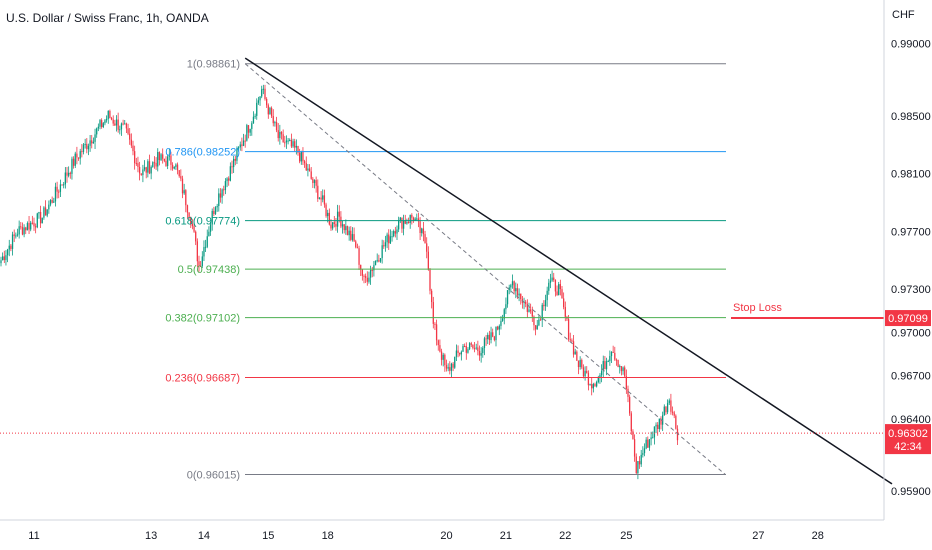  I want to click on price-tick-label: 0.97700, so click(911, 232).